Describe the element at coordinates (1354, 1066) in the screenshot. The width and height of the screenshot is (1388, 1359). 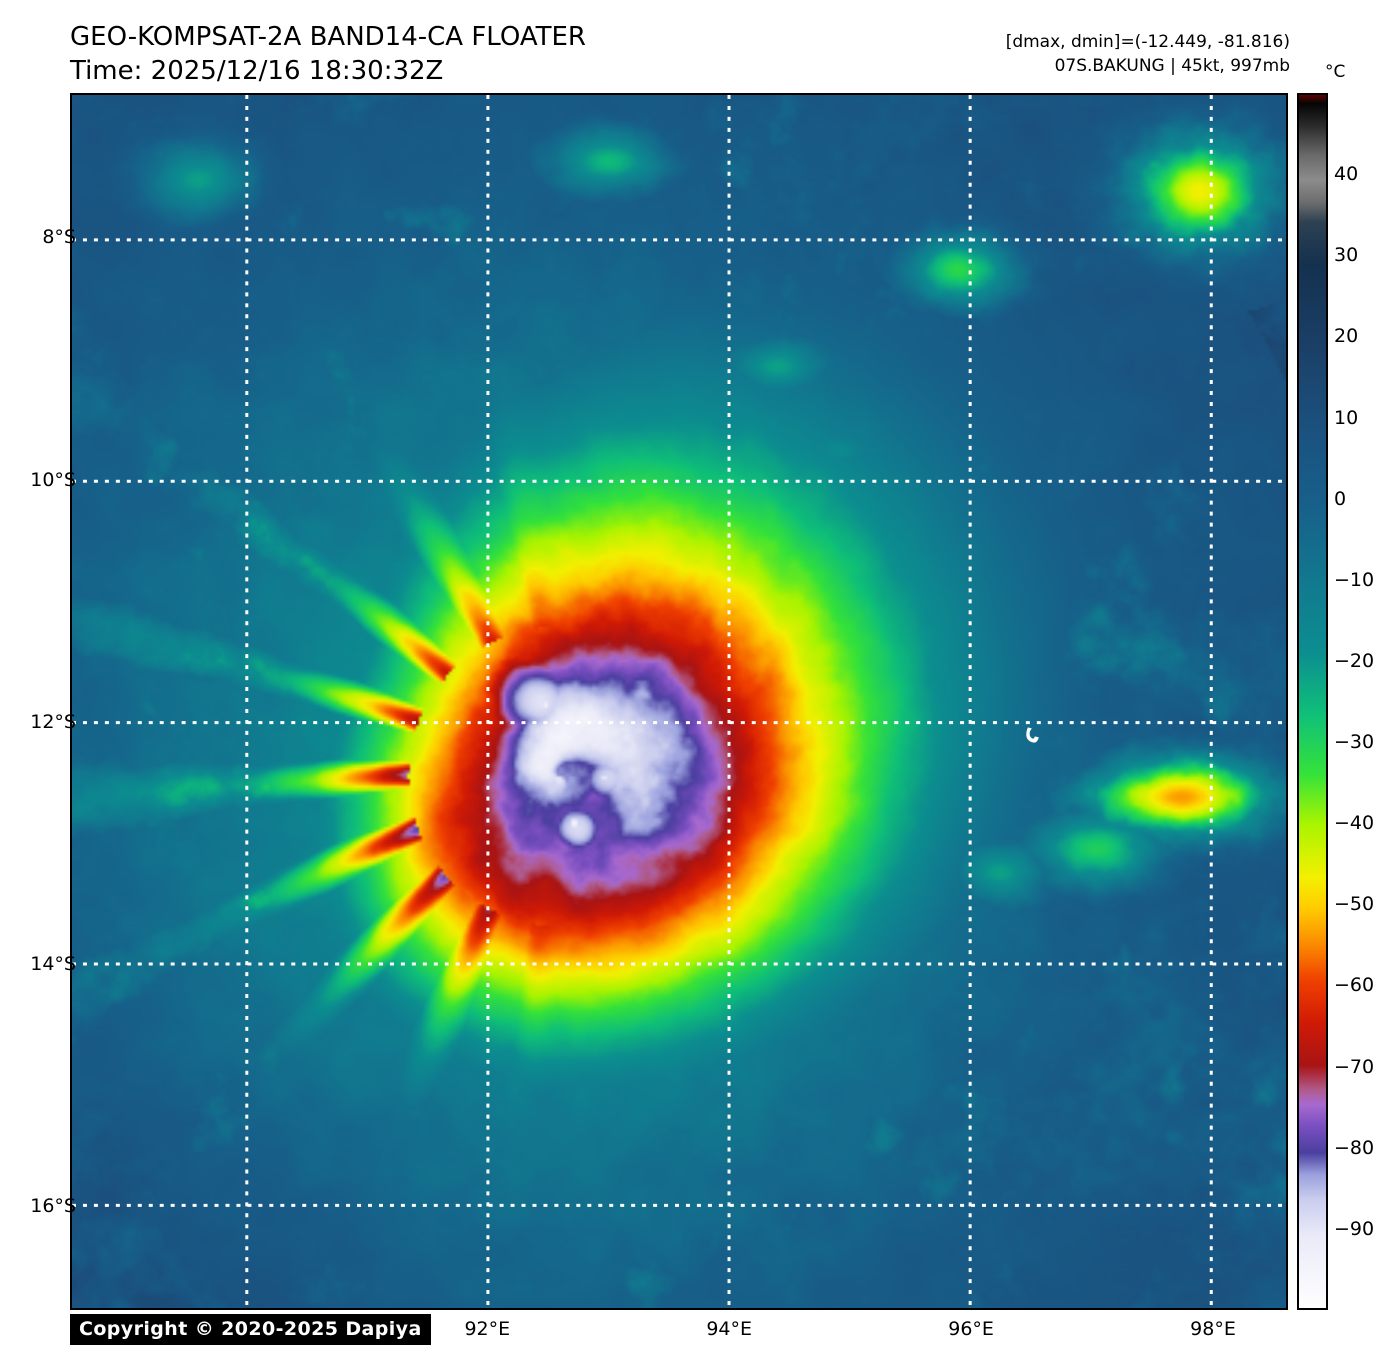
I see `colorbar-tick-11: −70` at that location.